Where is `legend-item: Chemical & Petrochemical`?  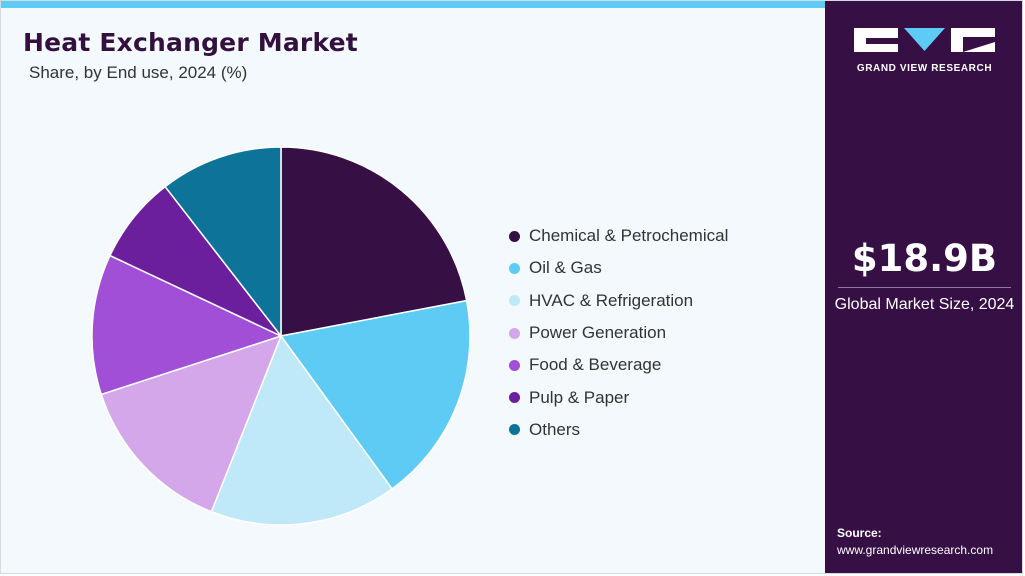
legend-item: Chemical & Petrochemical is located at coordinates (618, 236).